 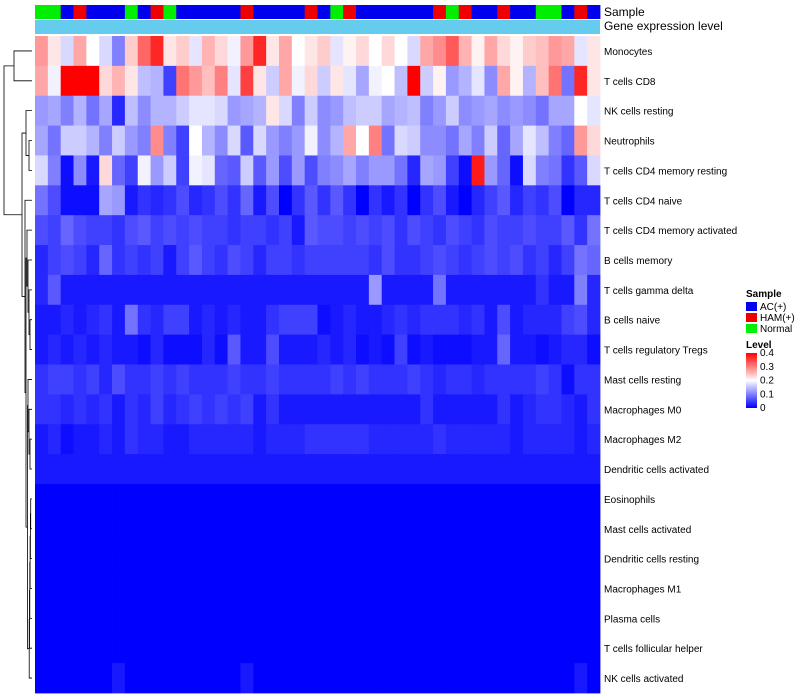 I want to click on row-label: T cells regulatory Tregs, so click(x=656, y=351).